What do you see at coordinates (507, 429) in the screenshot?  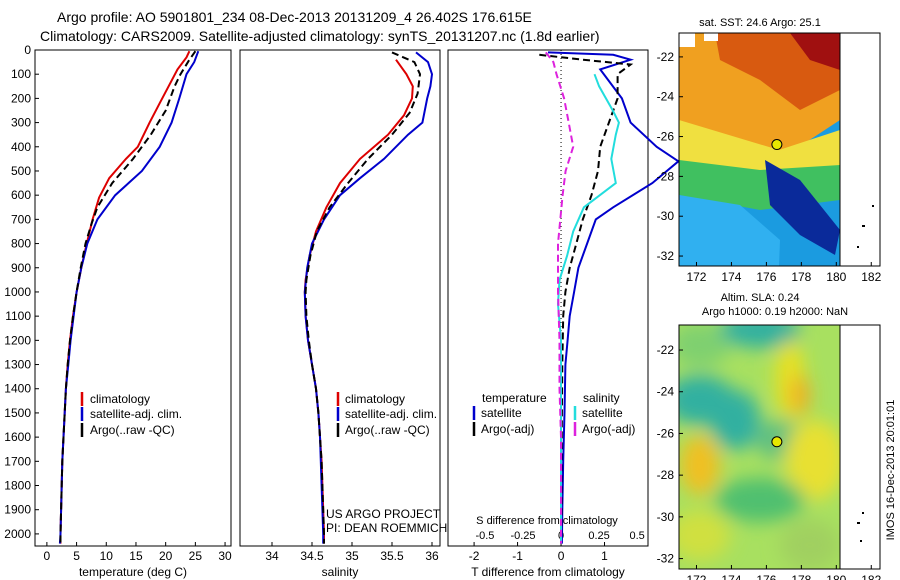 I see `diff-legend-t-argo: Argo(-adj)` at bounding box center [507, 429].